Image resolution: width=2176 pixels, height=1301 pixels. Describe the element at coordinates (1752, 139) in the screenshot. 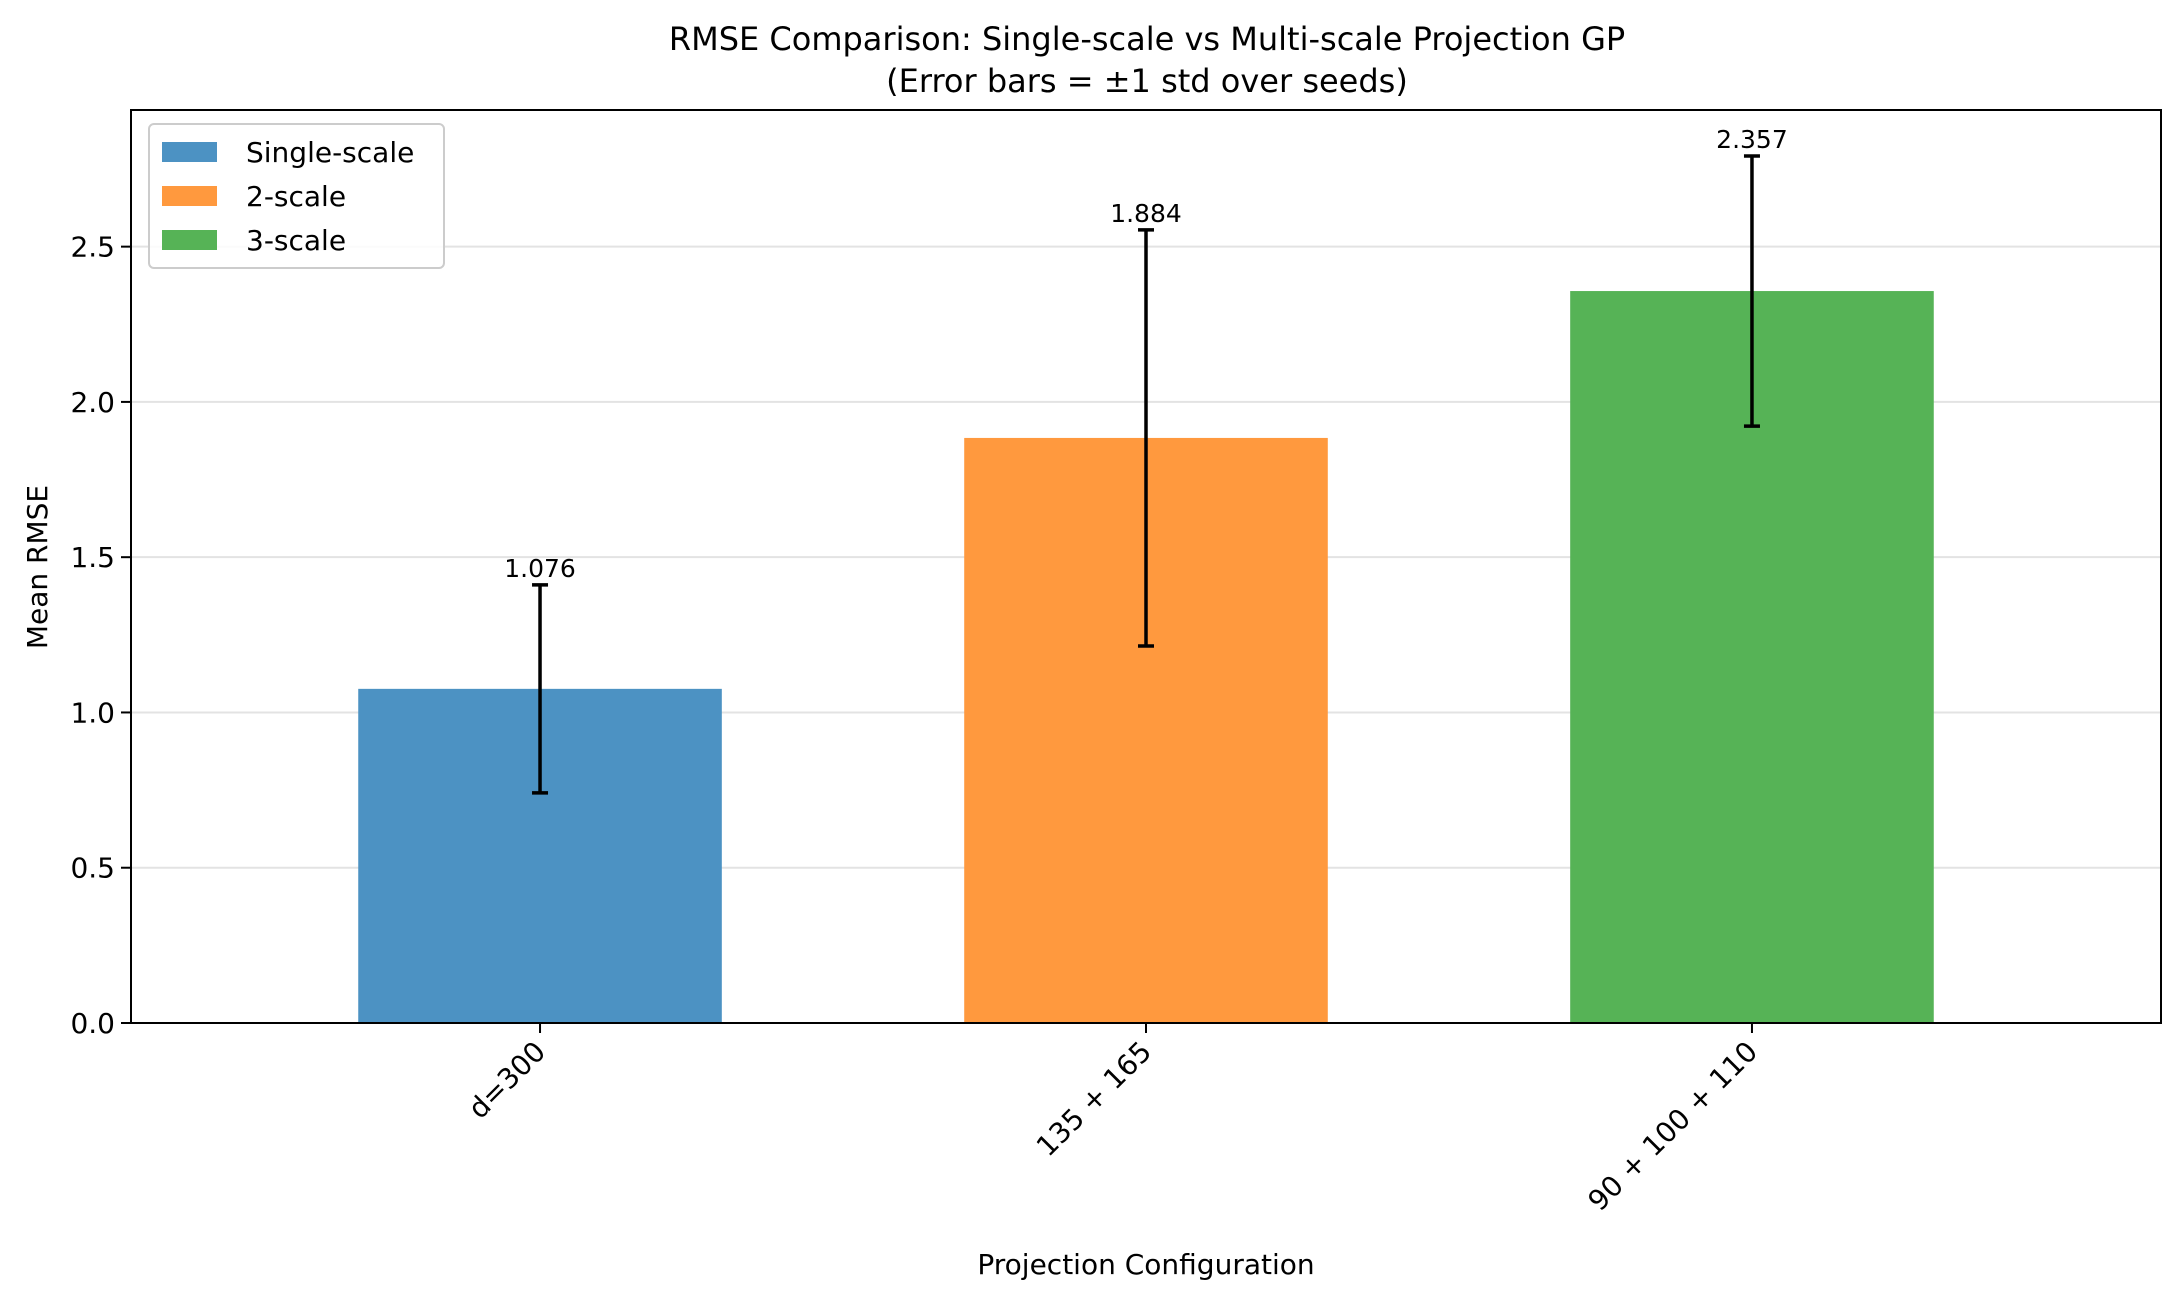

I see `value-label: 2.357` at that location.